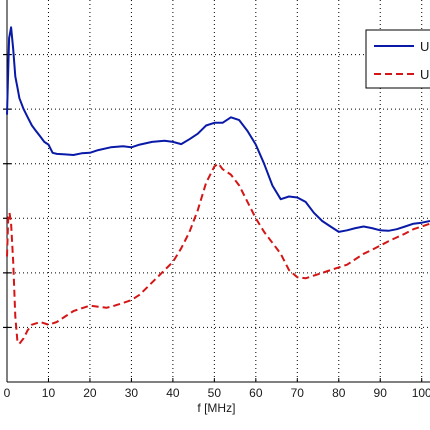 The image size is (430, 430). I want to click on x-tick-label: 10, so click(49, 393).